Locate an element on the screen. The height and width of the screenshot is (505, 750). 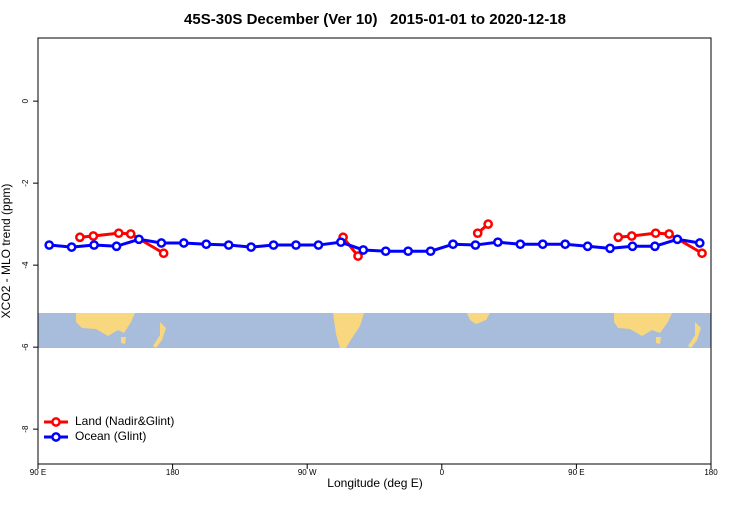
y-tick-label: -8 is located at coordinates (25, 429).